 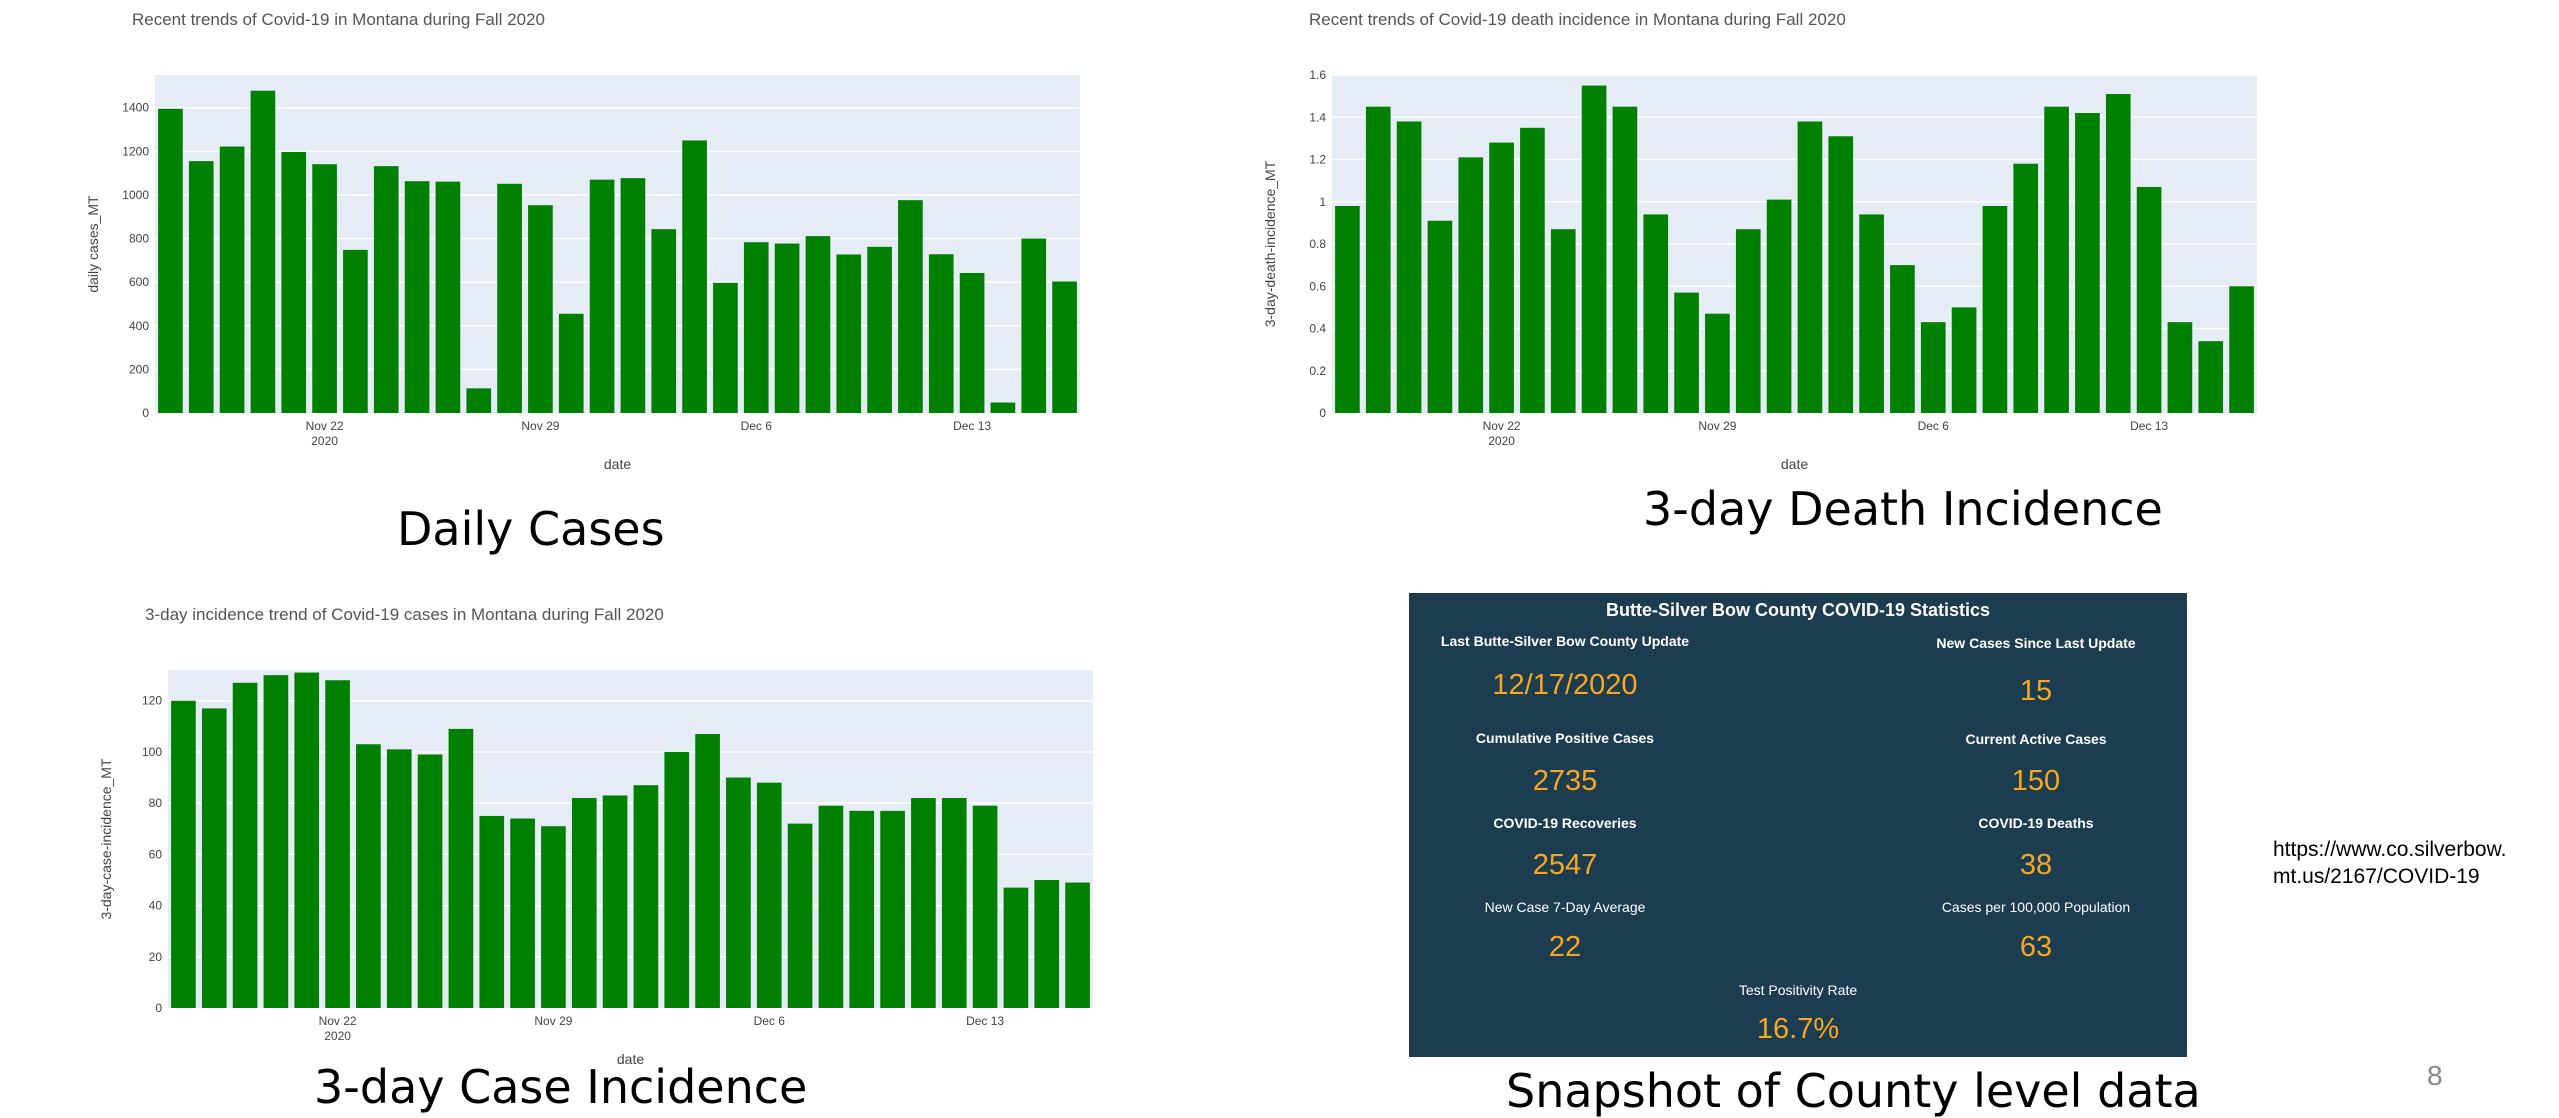 What do you see at coordinates (1317, 160) in the screenshot?
I see `y-tick-label: 1.2` at bounding box center [1317, 160].